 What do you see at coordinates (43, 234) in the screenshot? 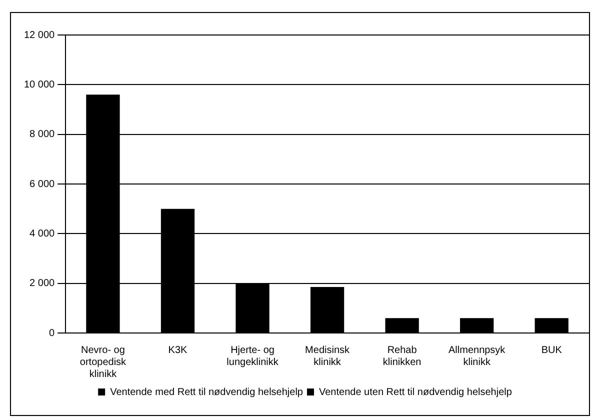
I see `y-tick-label: 4 000` at bounding box center [43, 234].